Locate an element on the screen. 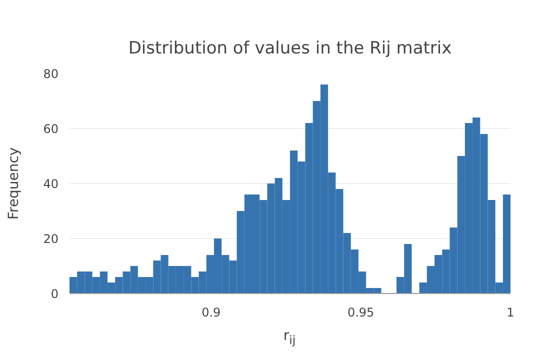 Image resolution: width=555 pixels, height=362 pixels. x-tick-label: 1 is located at coordinates (510, 313).